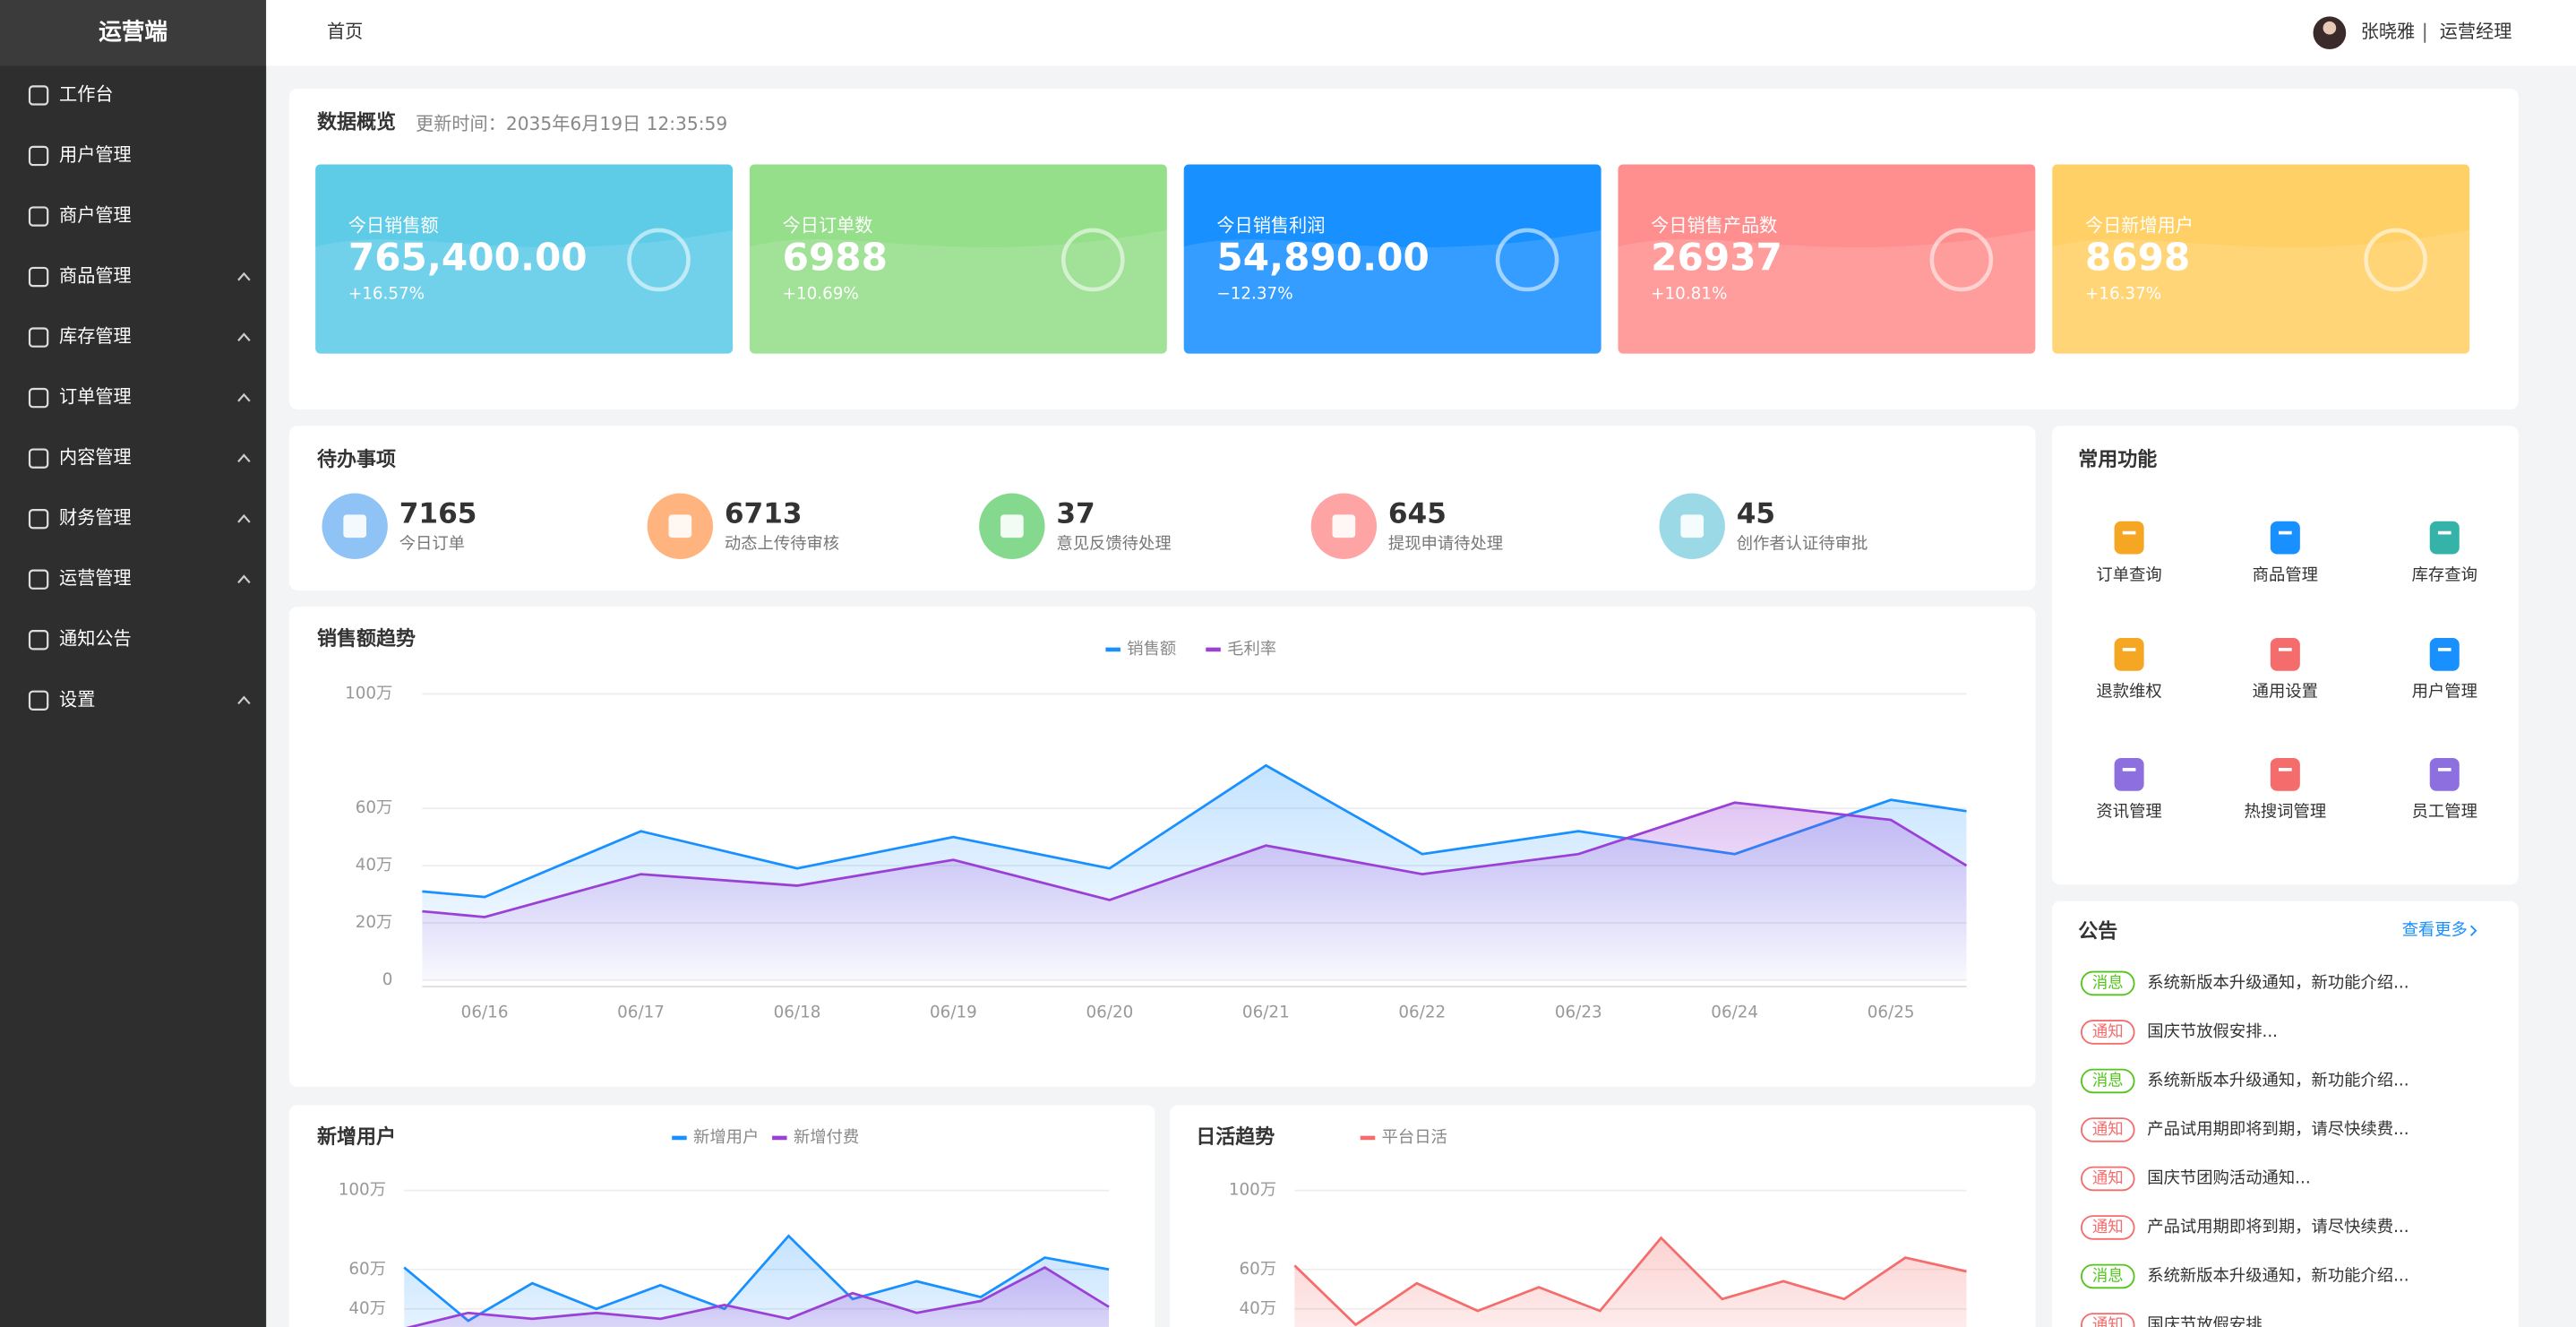  Describe the element at coordinates (95, 639) in the screenshot. I see `menu-item: 通知公告` at that location.